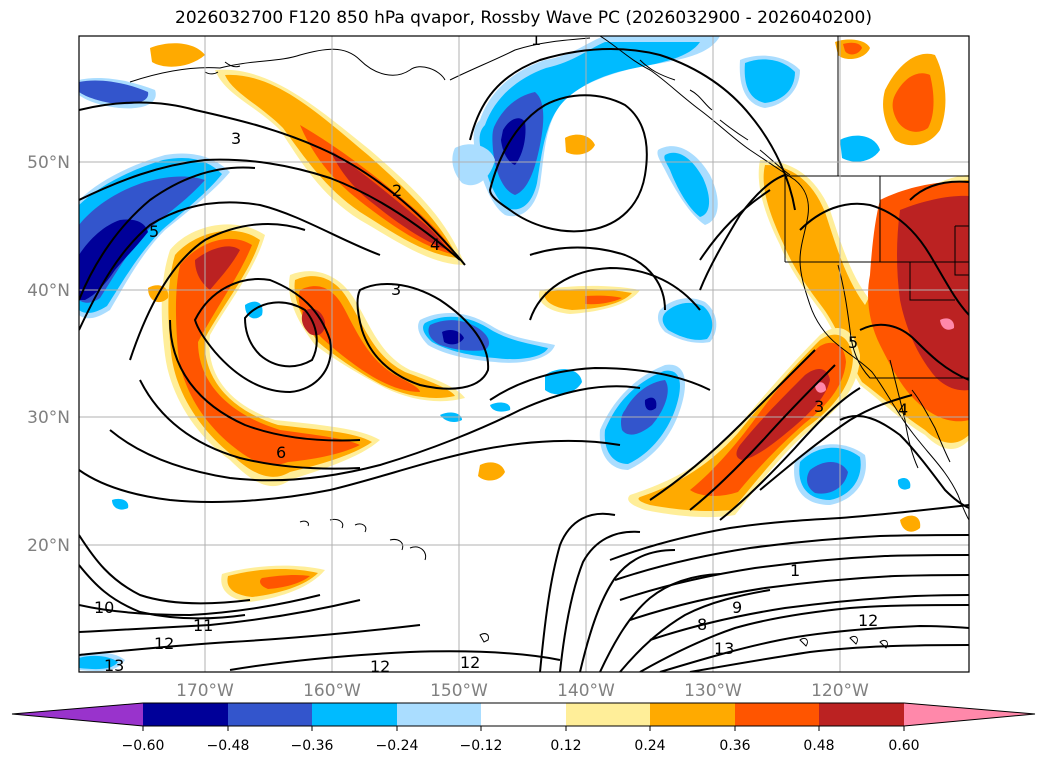 The width and height of the screenshot is (1047, 765). What do you see at coordinates (77, 714) in the screenshot?
I see `colorbar-extend-min` at bounding box center [77, 714].